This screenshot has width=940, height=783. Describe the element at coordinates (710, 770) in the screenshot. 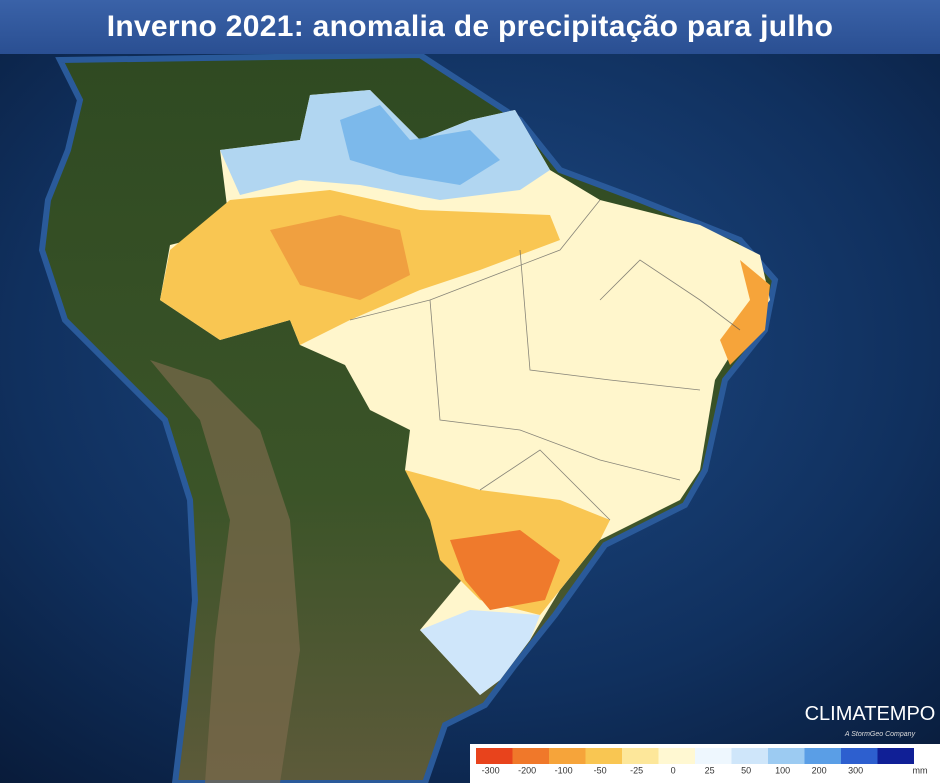

I see `legend-label: 25` at that location.